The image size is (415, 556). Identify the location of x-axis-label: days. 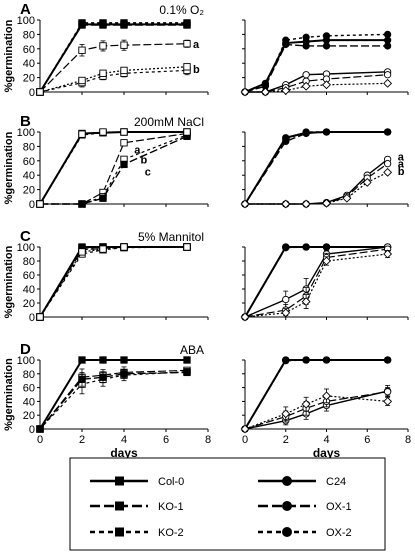
(124, 453).